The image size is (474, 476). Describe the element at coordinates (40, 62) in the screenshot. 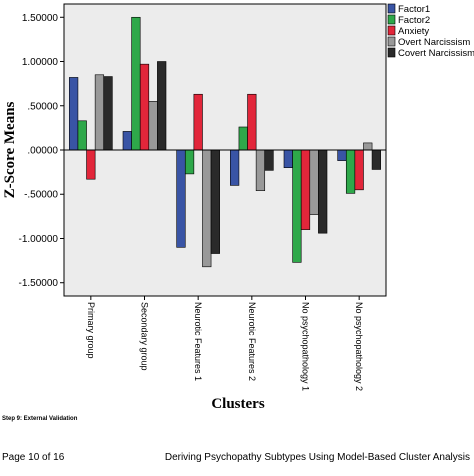

I see `y-tick-label: 1.00000` at that location.